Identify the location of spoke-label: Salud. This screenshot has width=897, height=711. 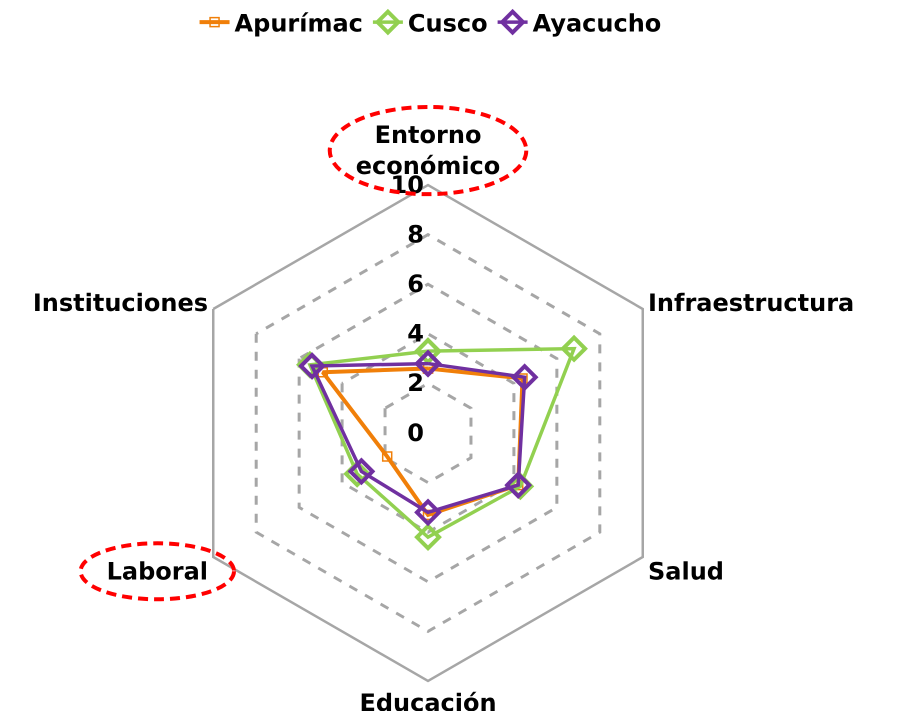
(686, 571).